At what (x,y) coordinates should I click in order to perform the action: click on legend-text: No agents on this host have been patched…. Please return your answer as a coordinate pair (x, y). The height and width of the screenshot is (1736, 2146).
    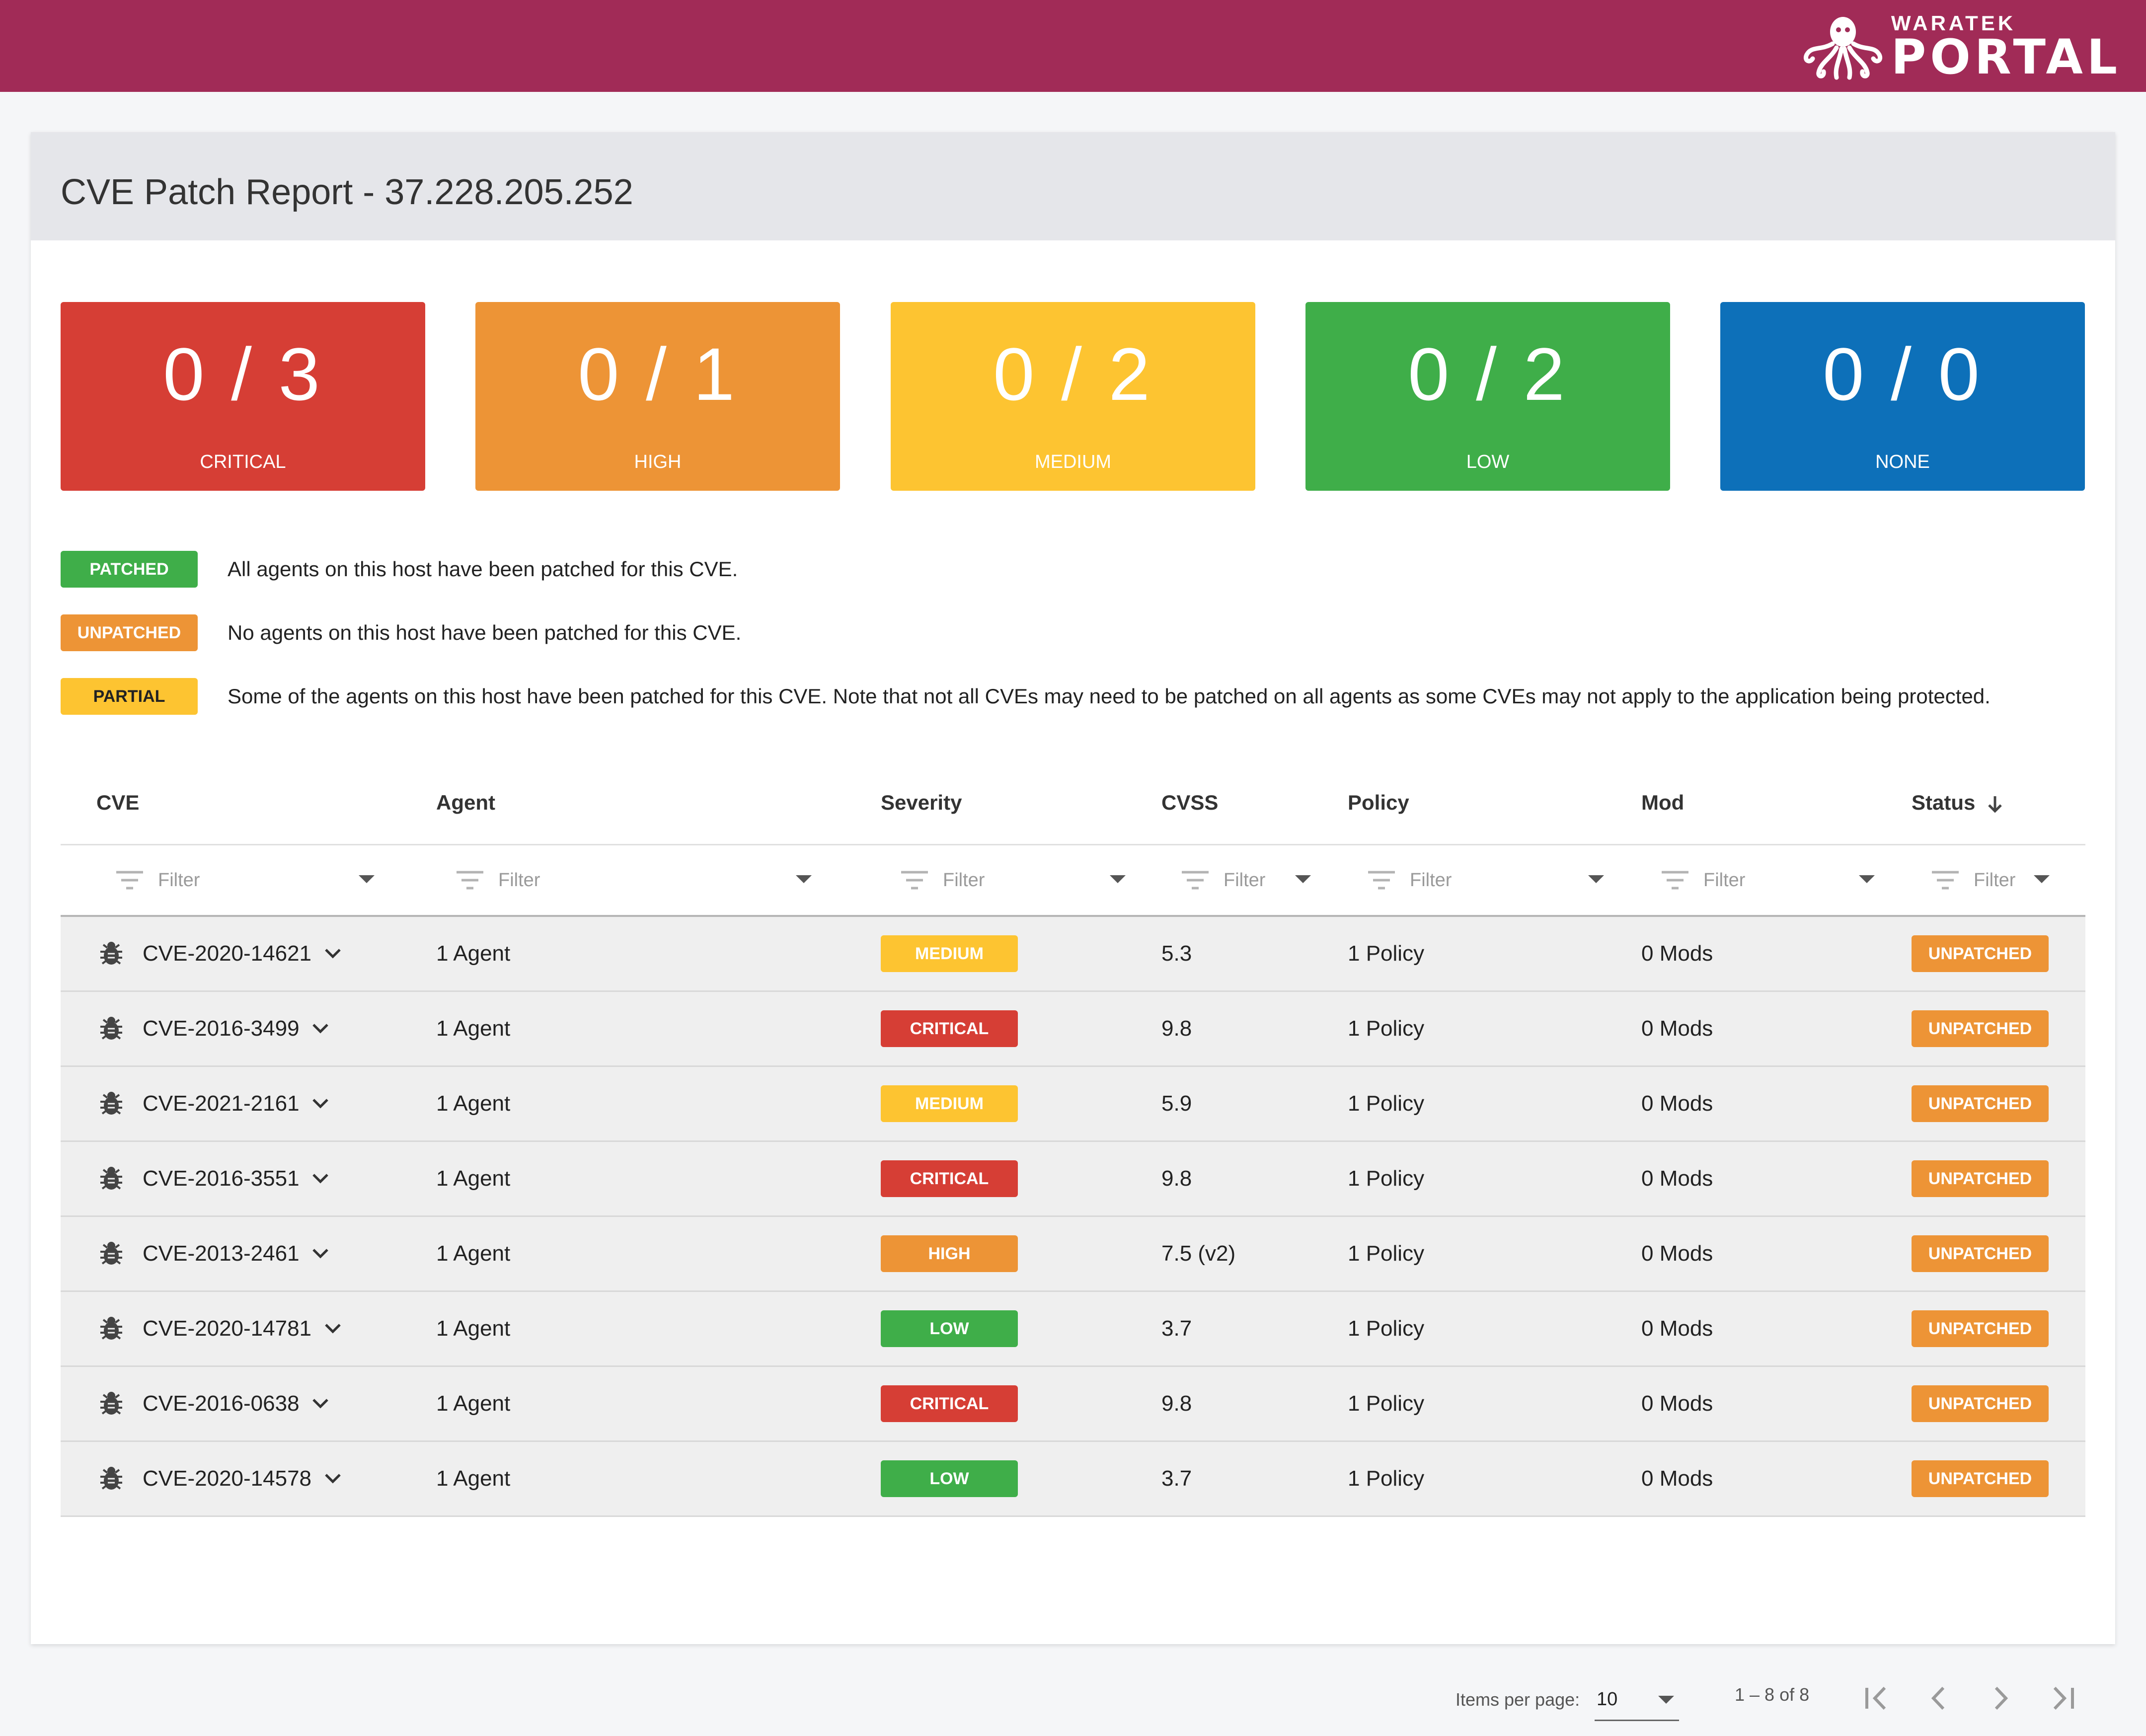
    Looking at the image, I should click on (485, 632).